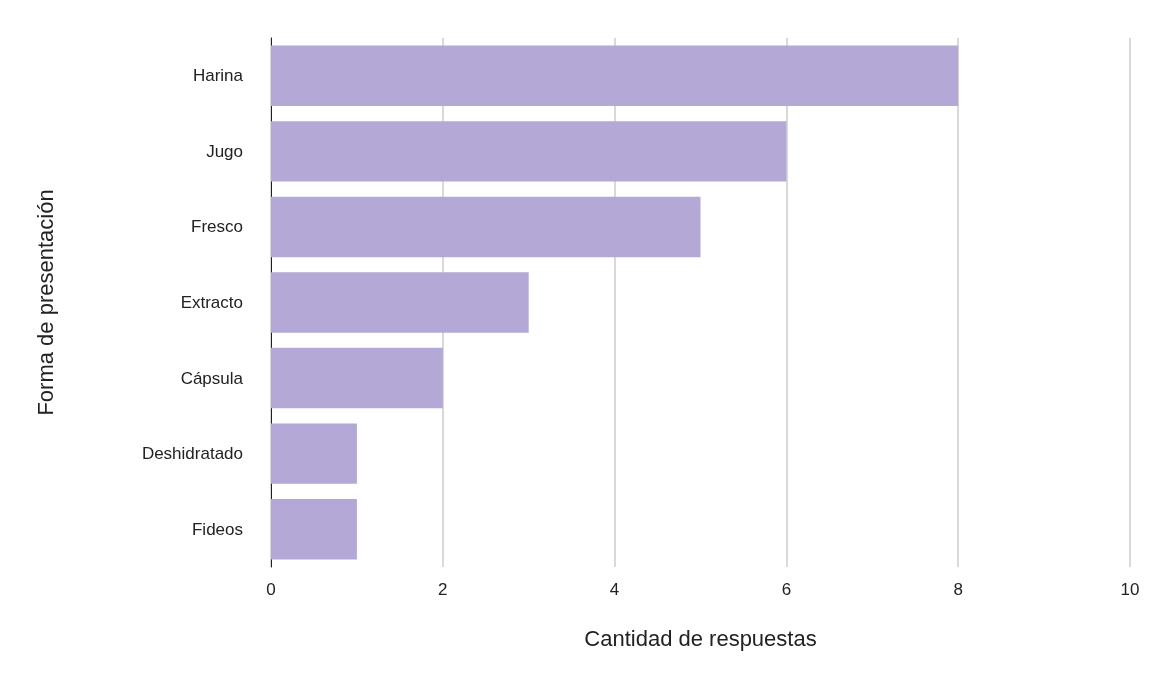 The height and width of the screenshot is (681, 1158). What do you see at coordinates (217, 529) in the screenshot?
I see `y-tick-label: Fideos` at bounding box center [217, 529].